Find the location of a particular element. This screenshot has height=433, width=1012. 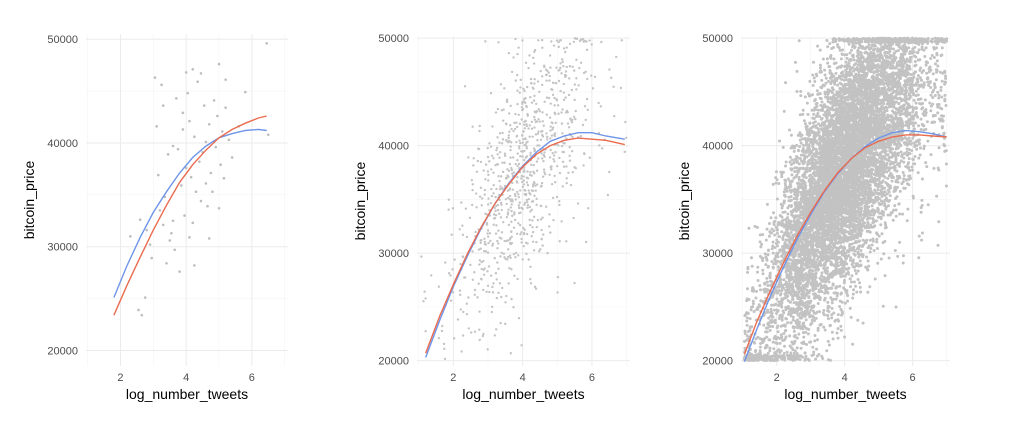

x-axis-title: log_number_tweets is located at coordinates (187, 394).